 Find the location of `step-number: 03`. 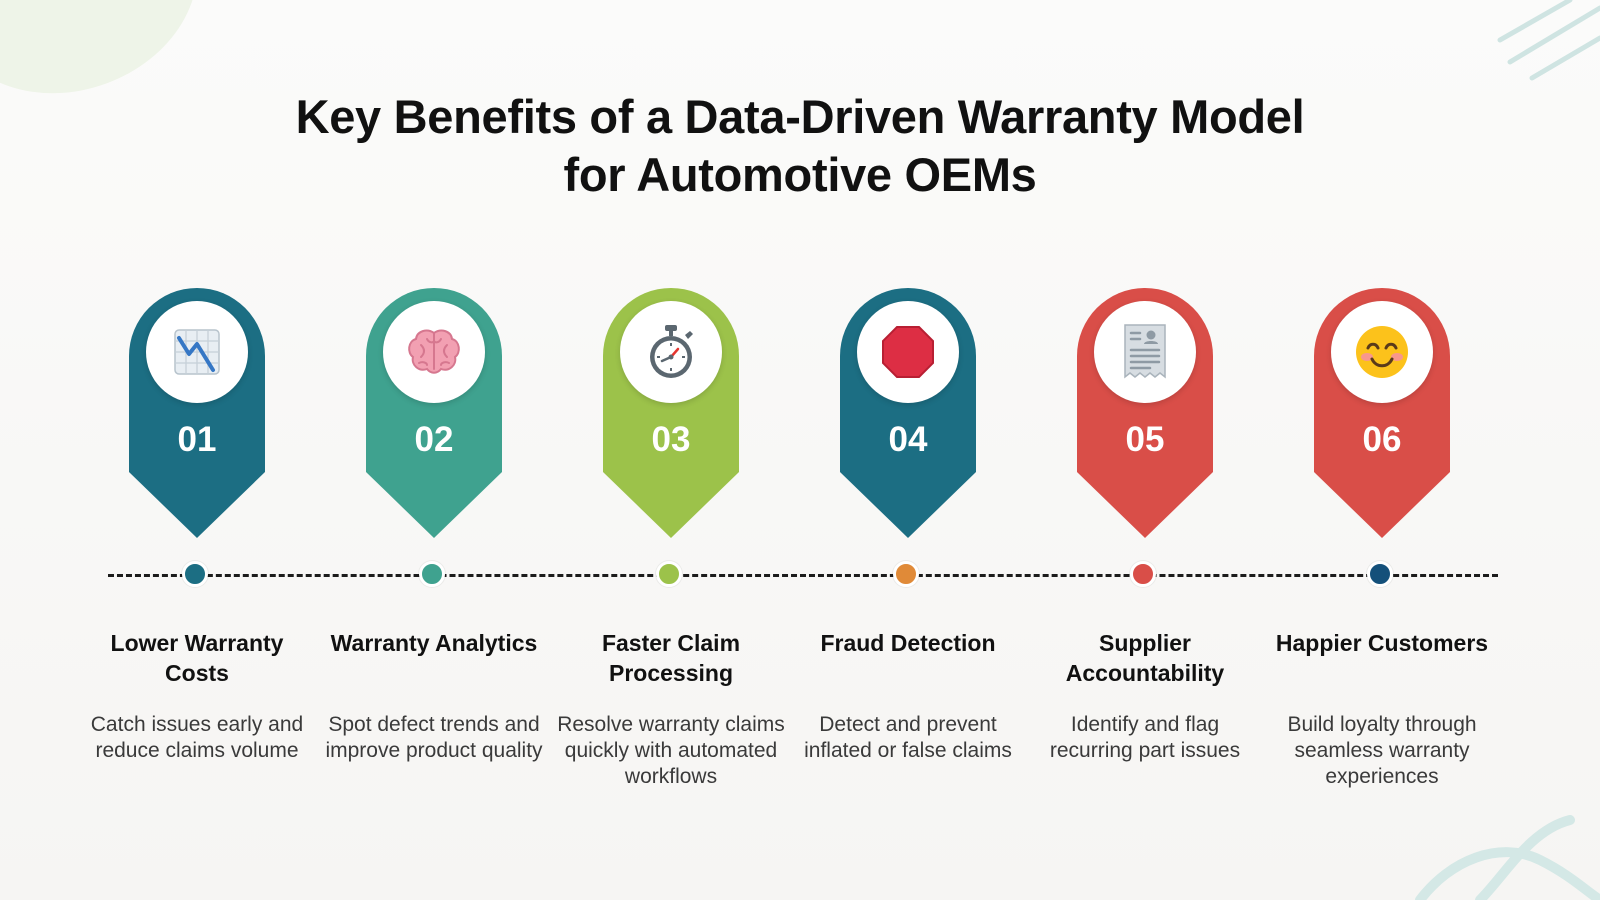

step-number: 03 is located at coordinates (671, 439).